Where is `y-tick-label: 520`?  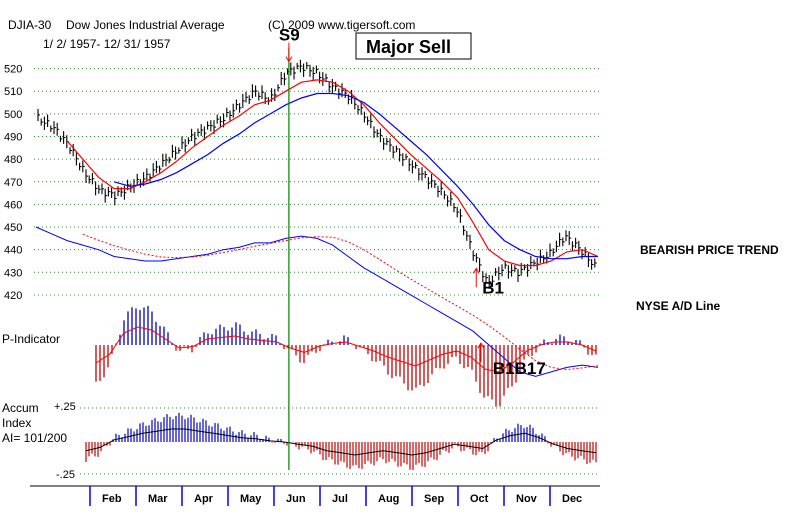 y-tick-label: 520 is located at coordinates (13, 70).